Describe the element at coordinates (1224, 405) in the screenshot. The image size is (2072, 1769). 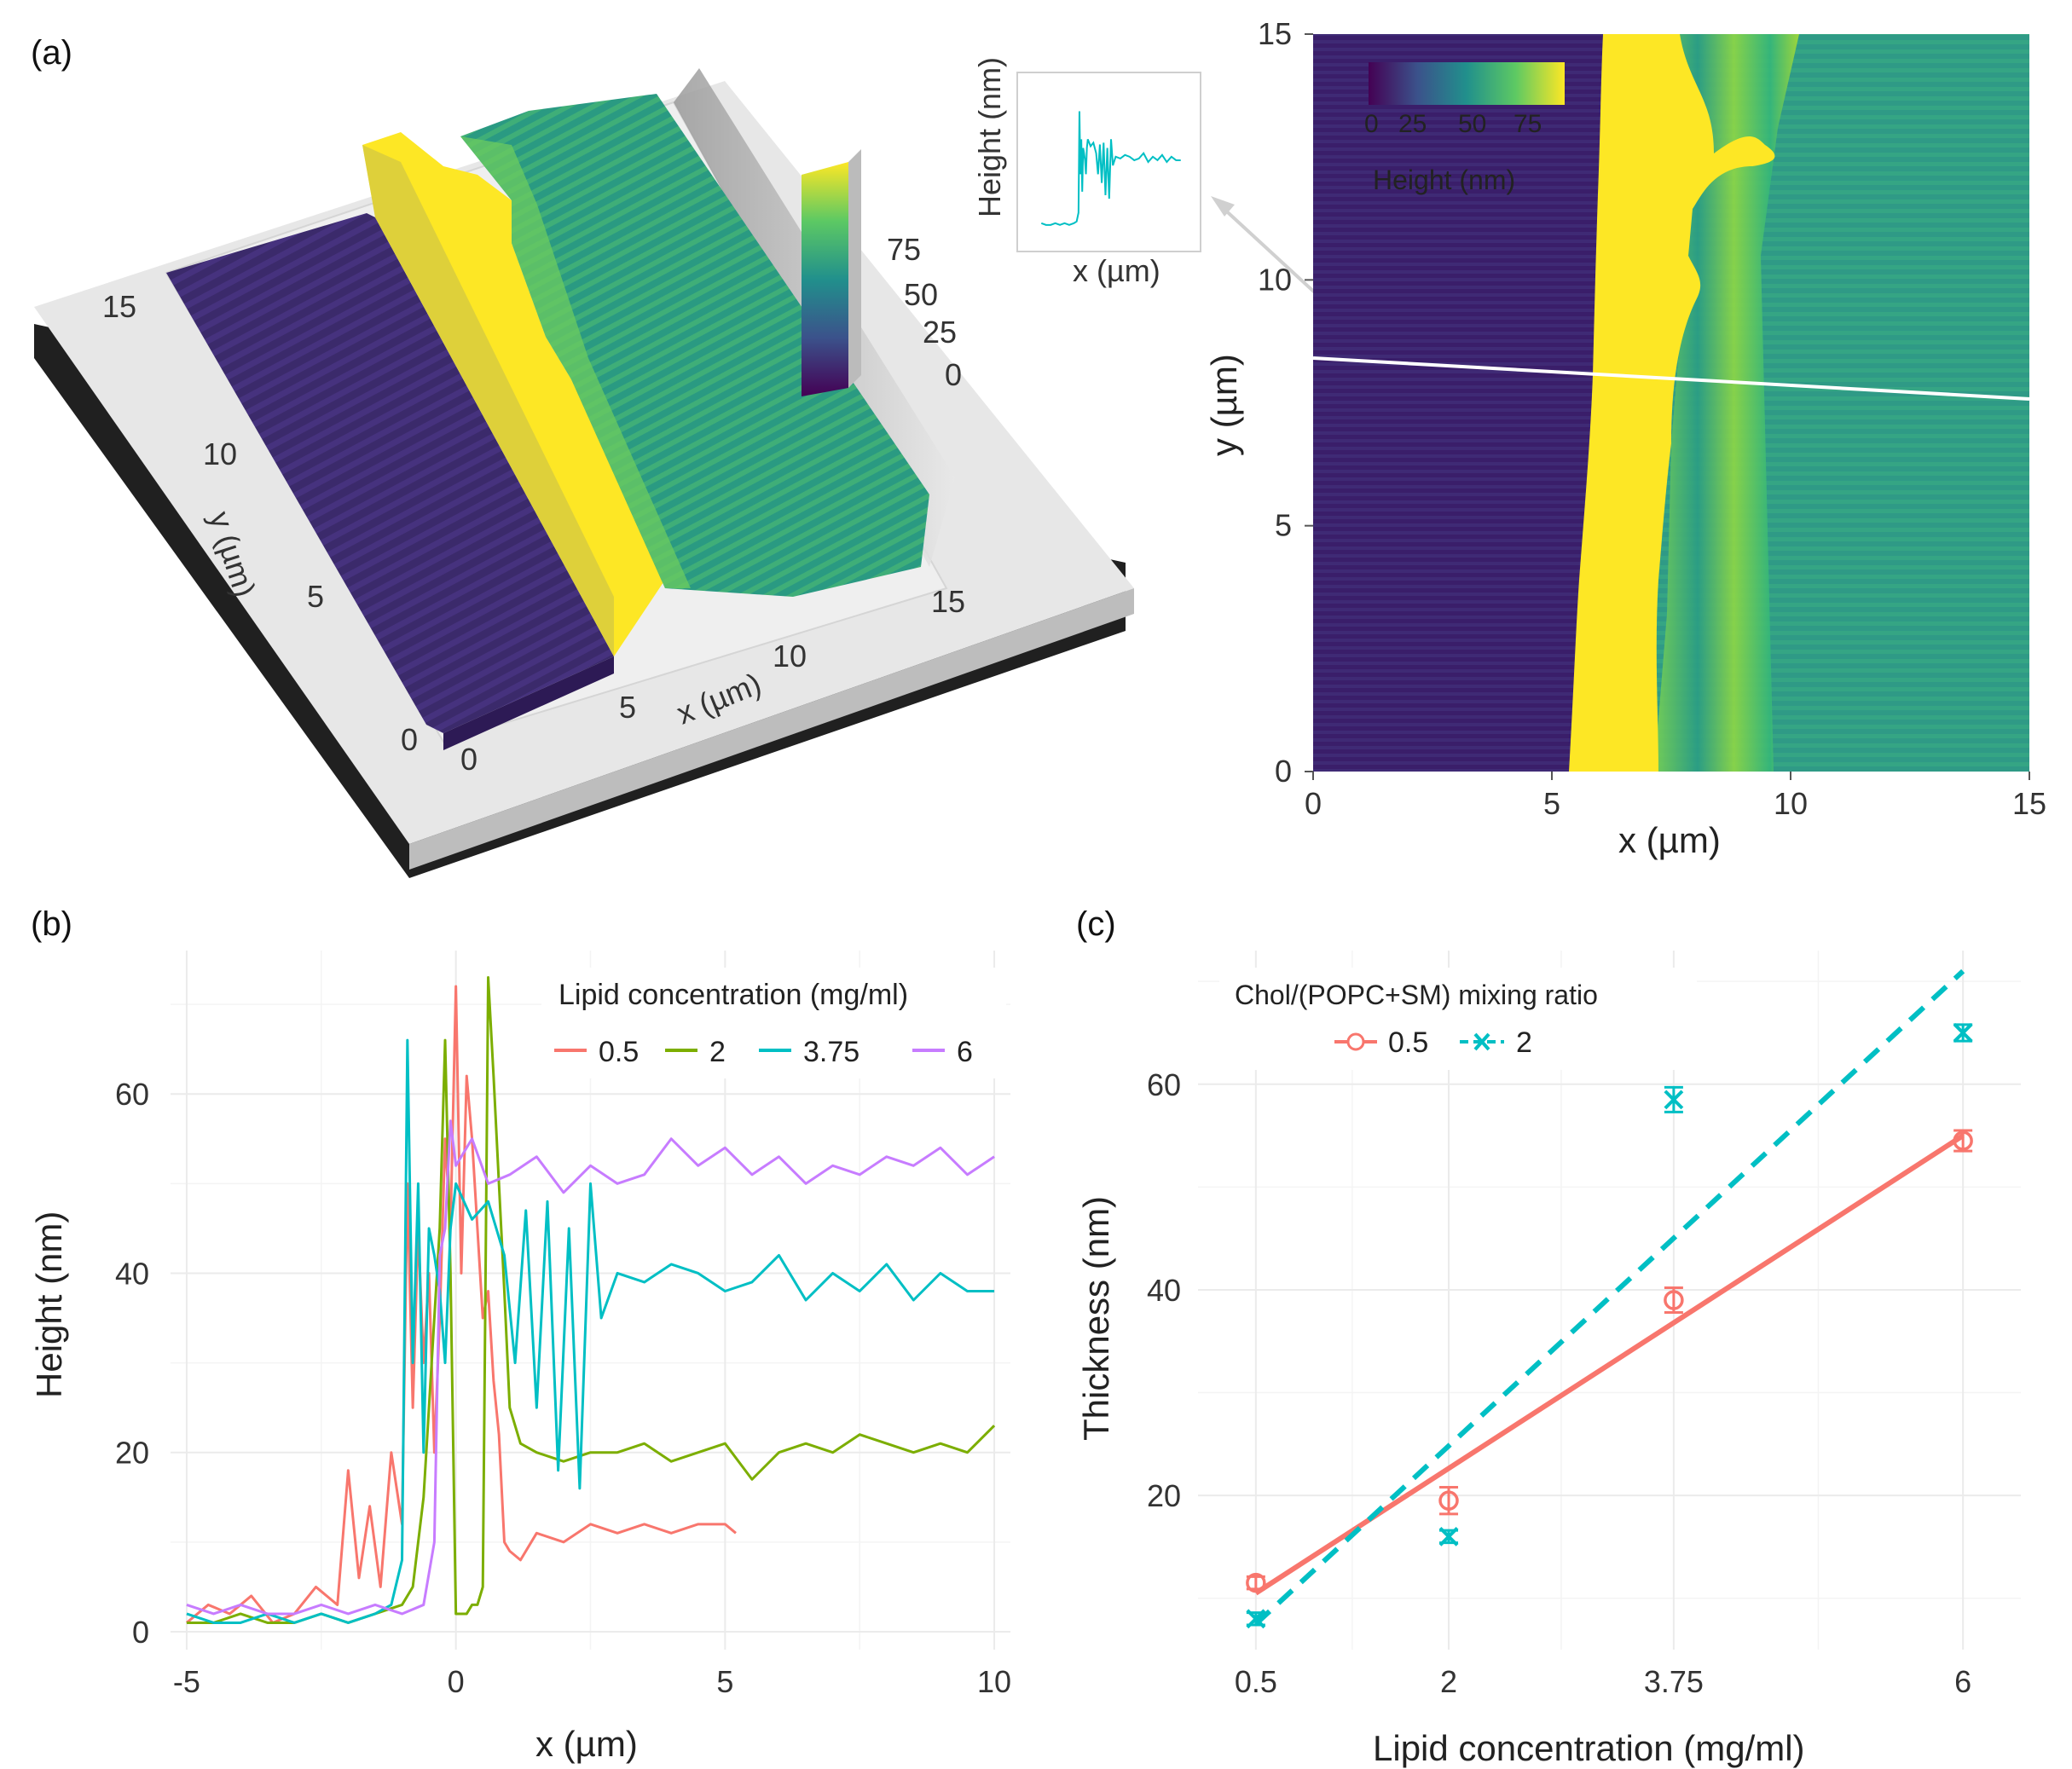
I see `heatmap-ylabel: y (µm)` at that location.